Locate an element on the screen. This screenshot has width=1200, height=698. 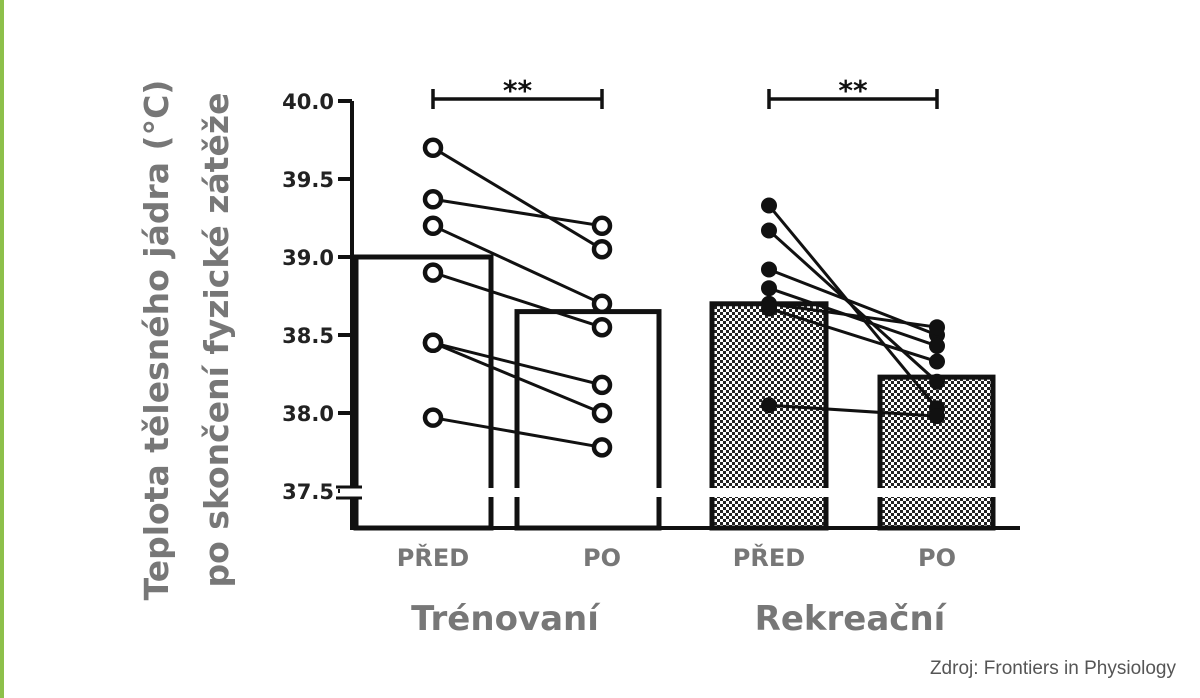
bar-Trénovaní-PŘED is located at coordinates (423, 392).